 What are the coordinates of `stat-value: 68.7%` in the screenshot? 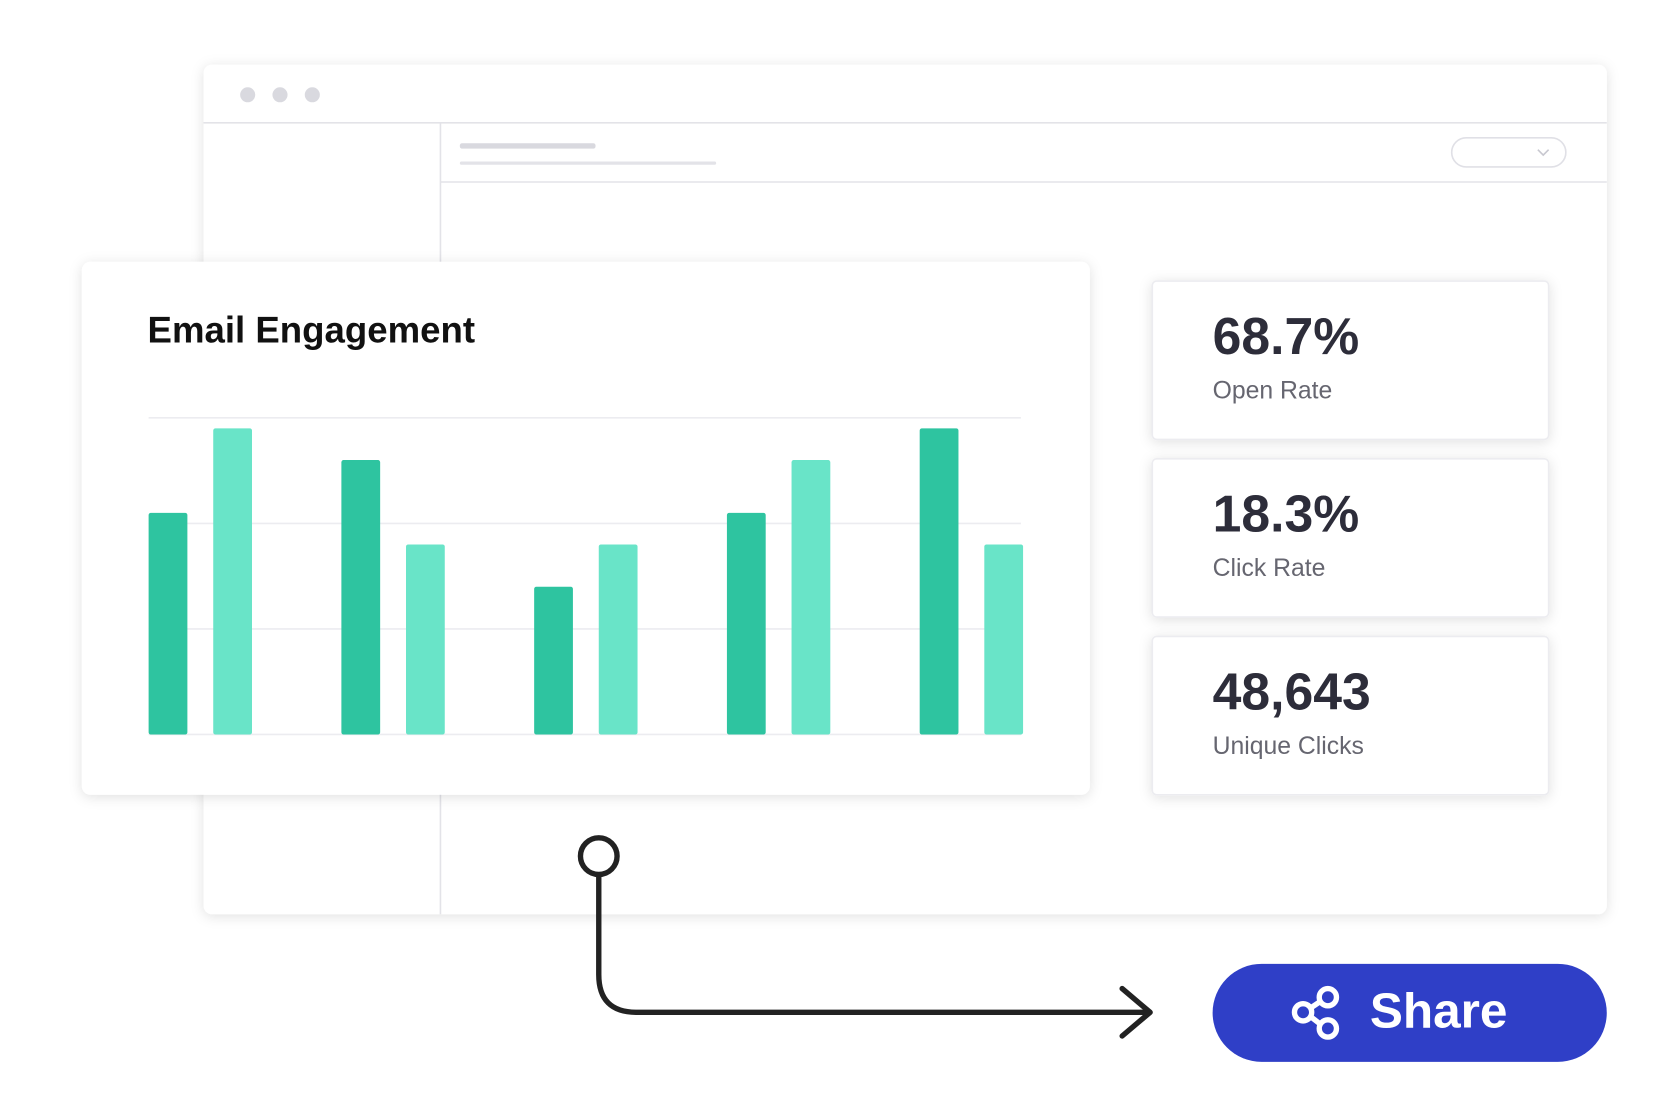 It's located at (1286, 336).